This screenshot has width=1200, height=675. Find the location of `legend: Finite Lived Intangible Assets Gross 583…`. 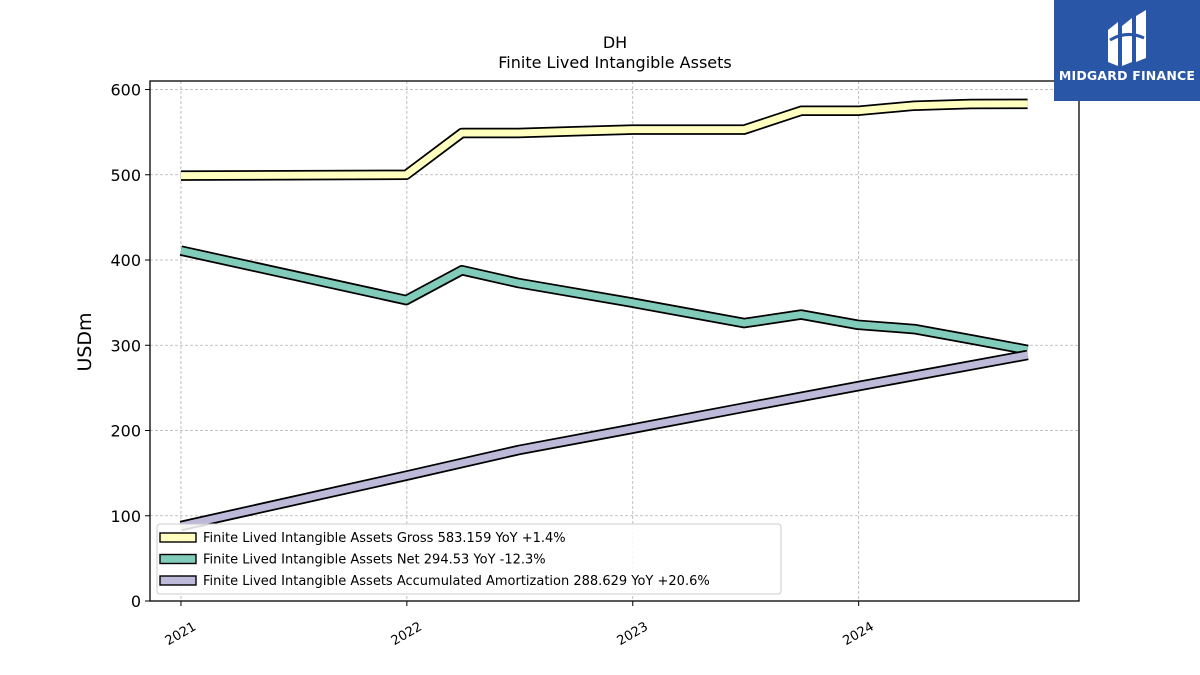

legend: Finite Lived Intangible Assets Gross 583… is located at coordinates (469, 559).